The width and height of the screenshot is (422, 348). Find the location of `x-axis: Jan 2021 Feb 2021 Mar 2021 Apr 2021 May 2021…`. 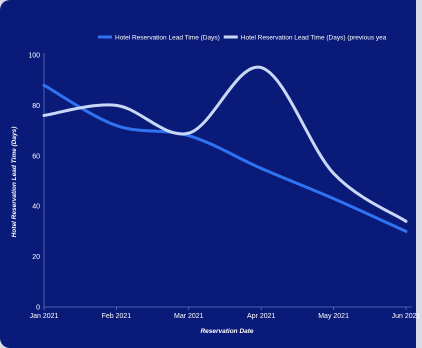

x-axis: Jan 2021 Feb 2021 Mar 2021 Apr 2021 May 2021… is located at coordinates (225, 313).